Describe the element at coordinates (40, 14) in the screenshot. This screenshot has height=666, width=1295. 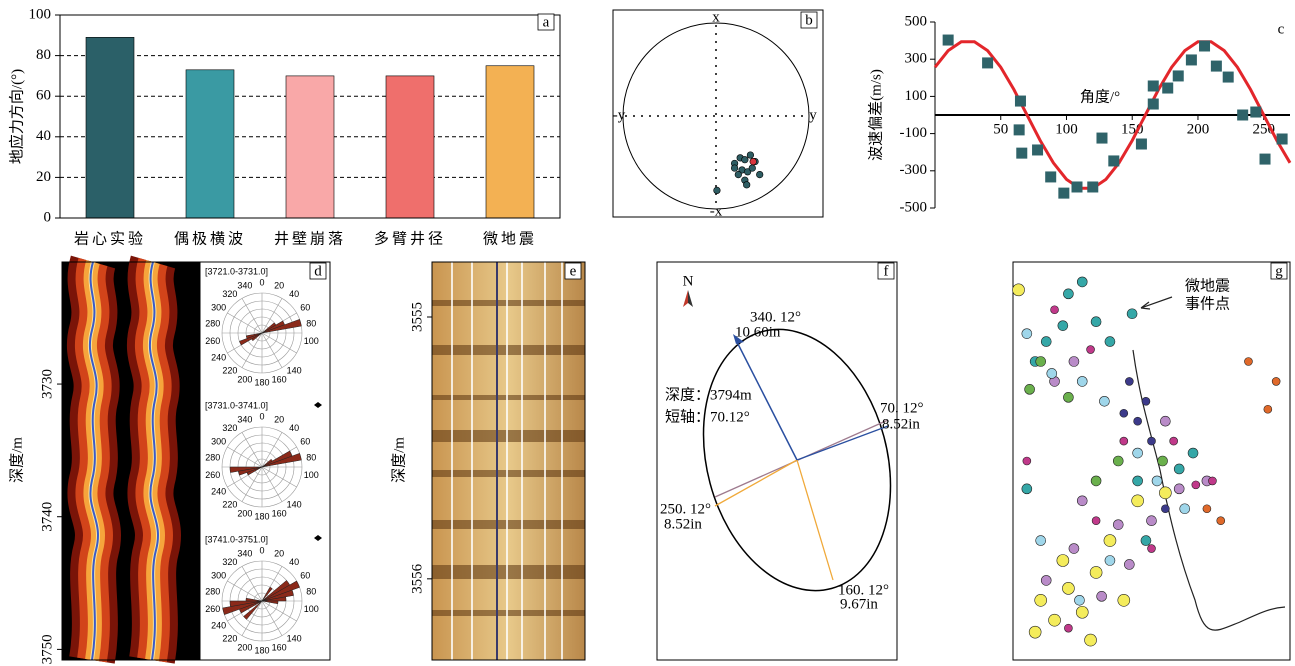
I see `y-tick-label: 100` at that location.